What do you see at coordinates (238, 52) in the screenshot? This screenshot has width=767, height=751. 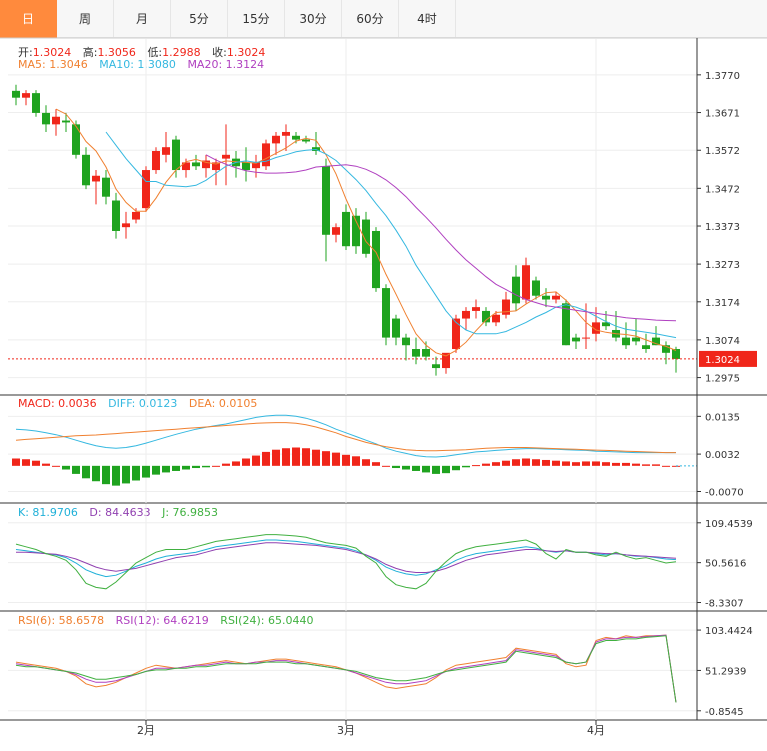 I see `close-legend: 收:1.3024` at bounding box center [238, 52].